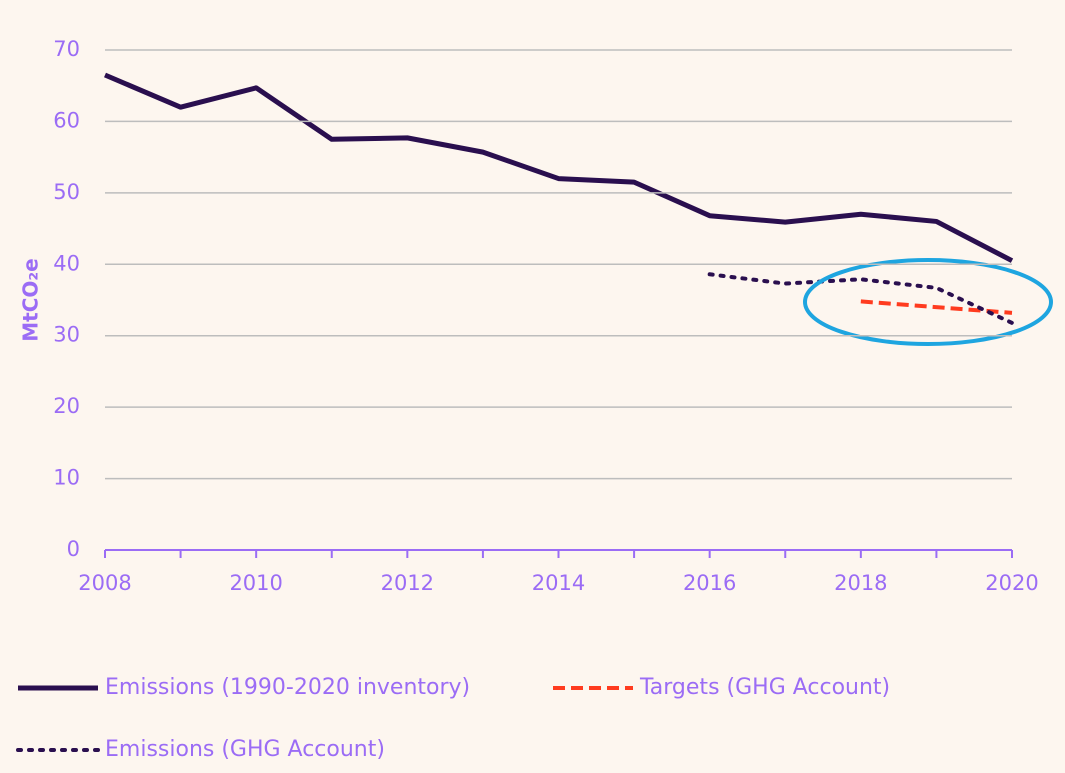  Describe the element at coordinates (73, 549) in the screenshot. I see `y-tick-label: 0` at that location.